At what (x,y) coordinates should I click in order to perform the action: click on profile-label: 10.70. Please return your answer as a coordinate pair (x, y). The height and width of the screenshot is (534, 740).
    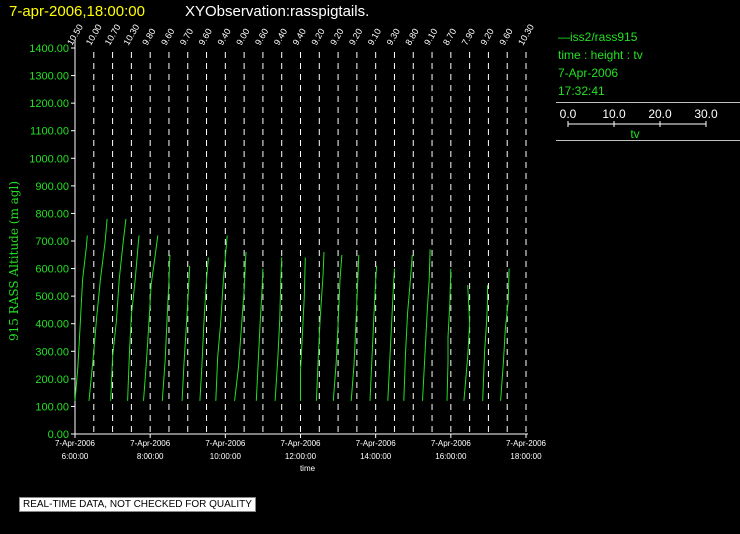
    Looking at the image, I should click on (113, 34).